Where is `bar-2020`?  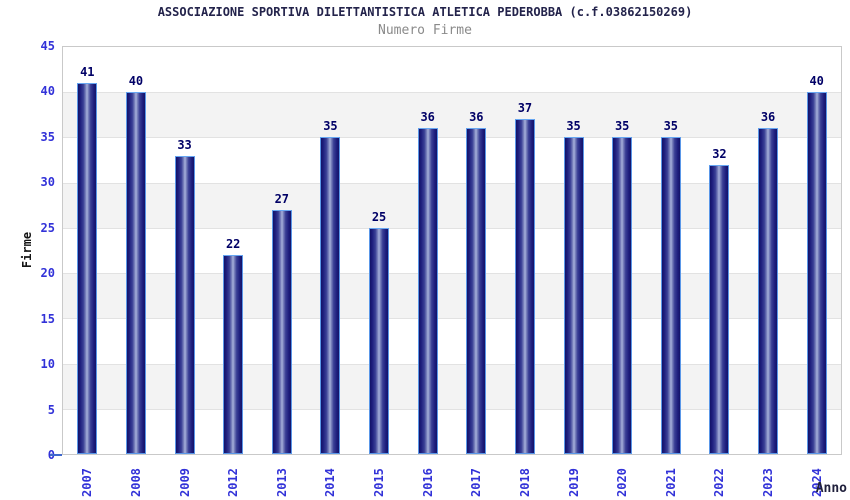
bar-2020 is located at coordinates (622, 295).